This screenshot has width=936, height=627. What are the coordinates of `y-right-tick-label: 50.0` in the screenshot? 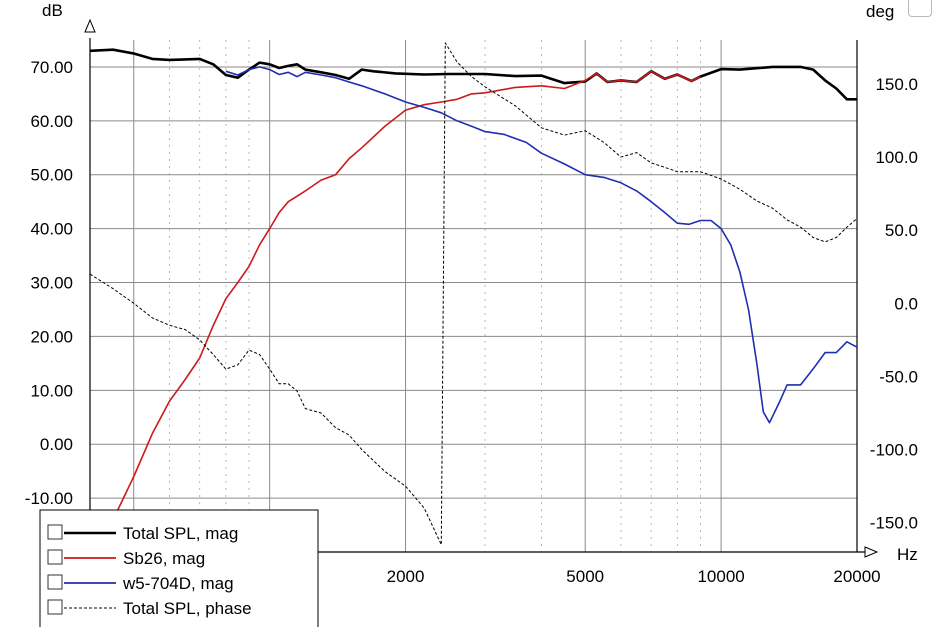 It's located at (901, 230).